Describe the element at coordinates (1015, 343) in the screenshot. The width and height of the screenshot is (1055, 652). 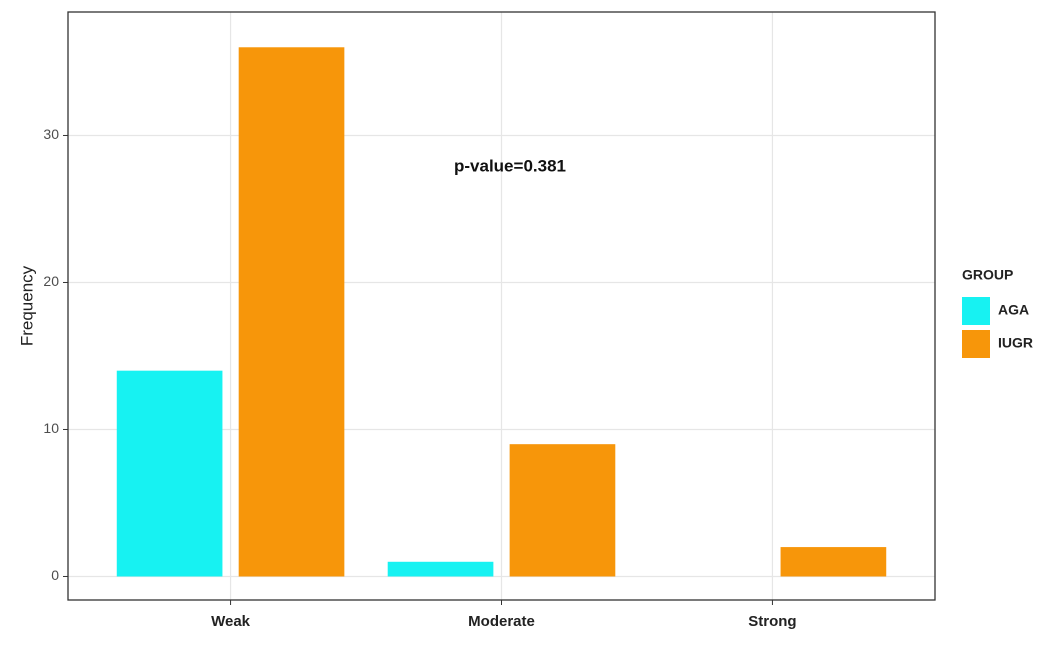
I see `legend-label: IUGR` at that location.